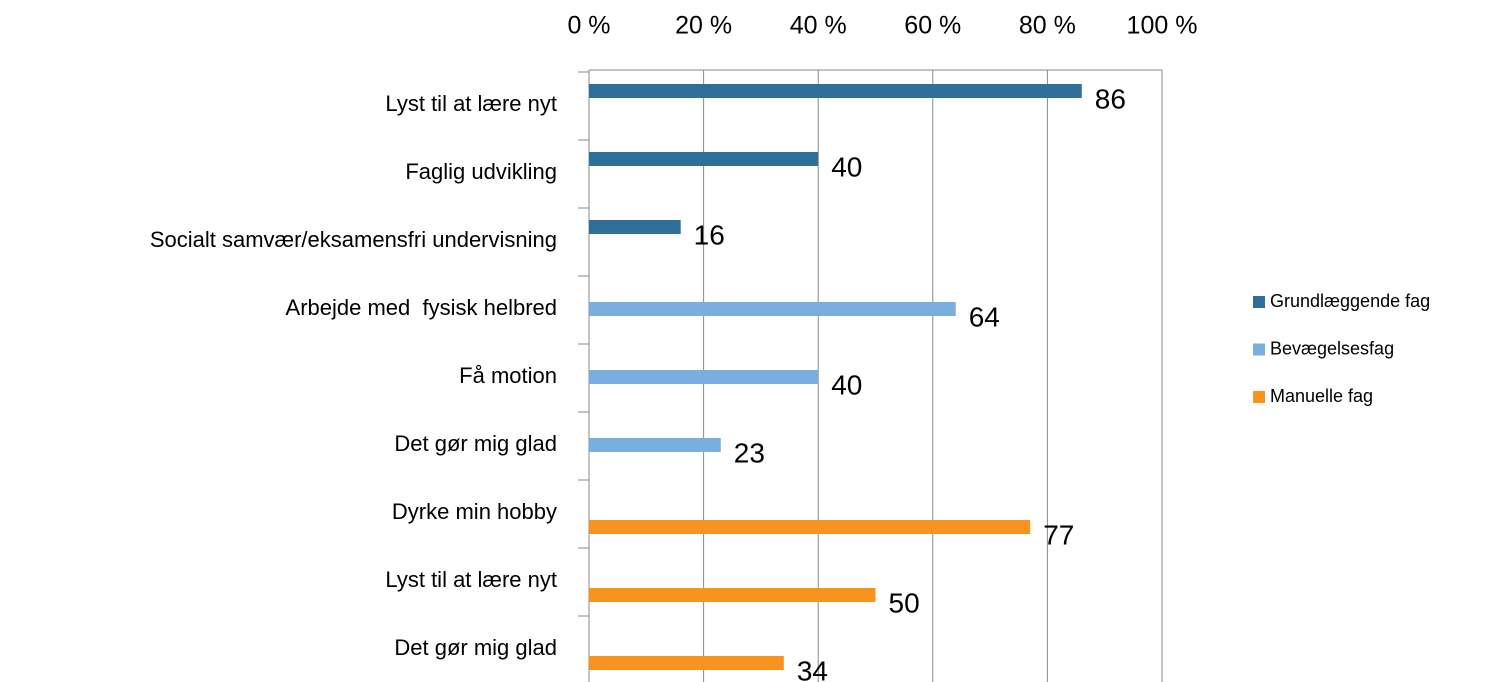 The image size is (1491, 682). What do you see at coordinates (508, 375) in the screenshot?
I see `y-tick-label: Få motion` at bounding box center [508, 375].